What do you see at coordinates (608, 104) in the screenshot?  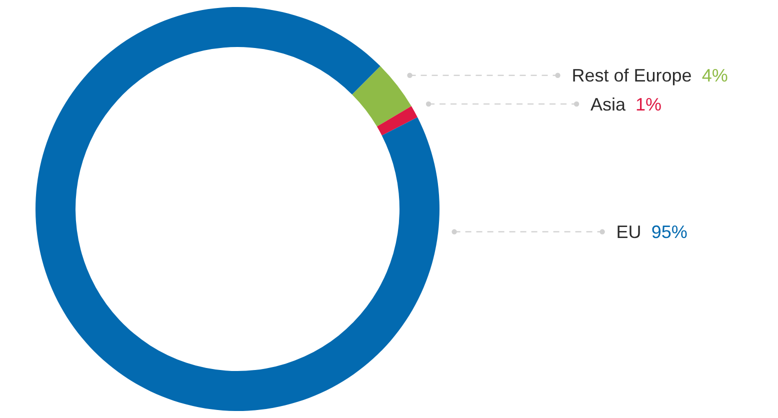 I see `slice-label: Asia` at bounding box center [608, 104].